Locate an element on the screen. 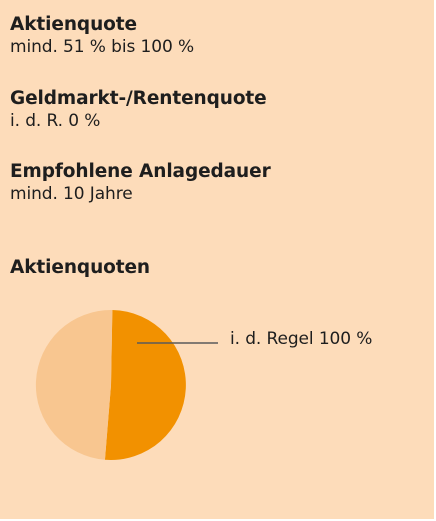 This screenshot has height=521, width=436. pie-slices is located at coordinates (110, 384).